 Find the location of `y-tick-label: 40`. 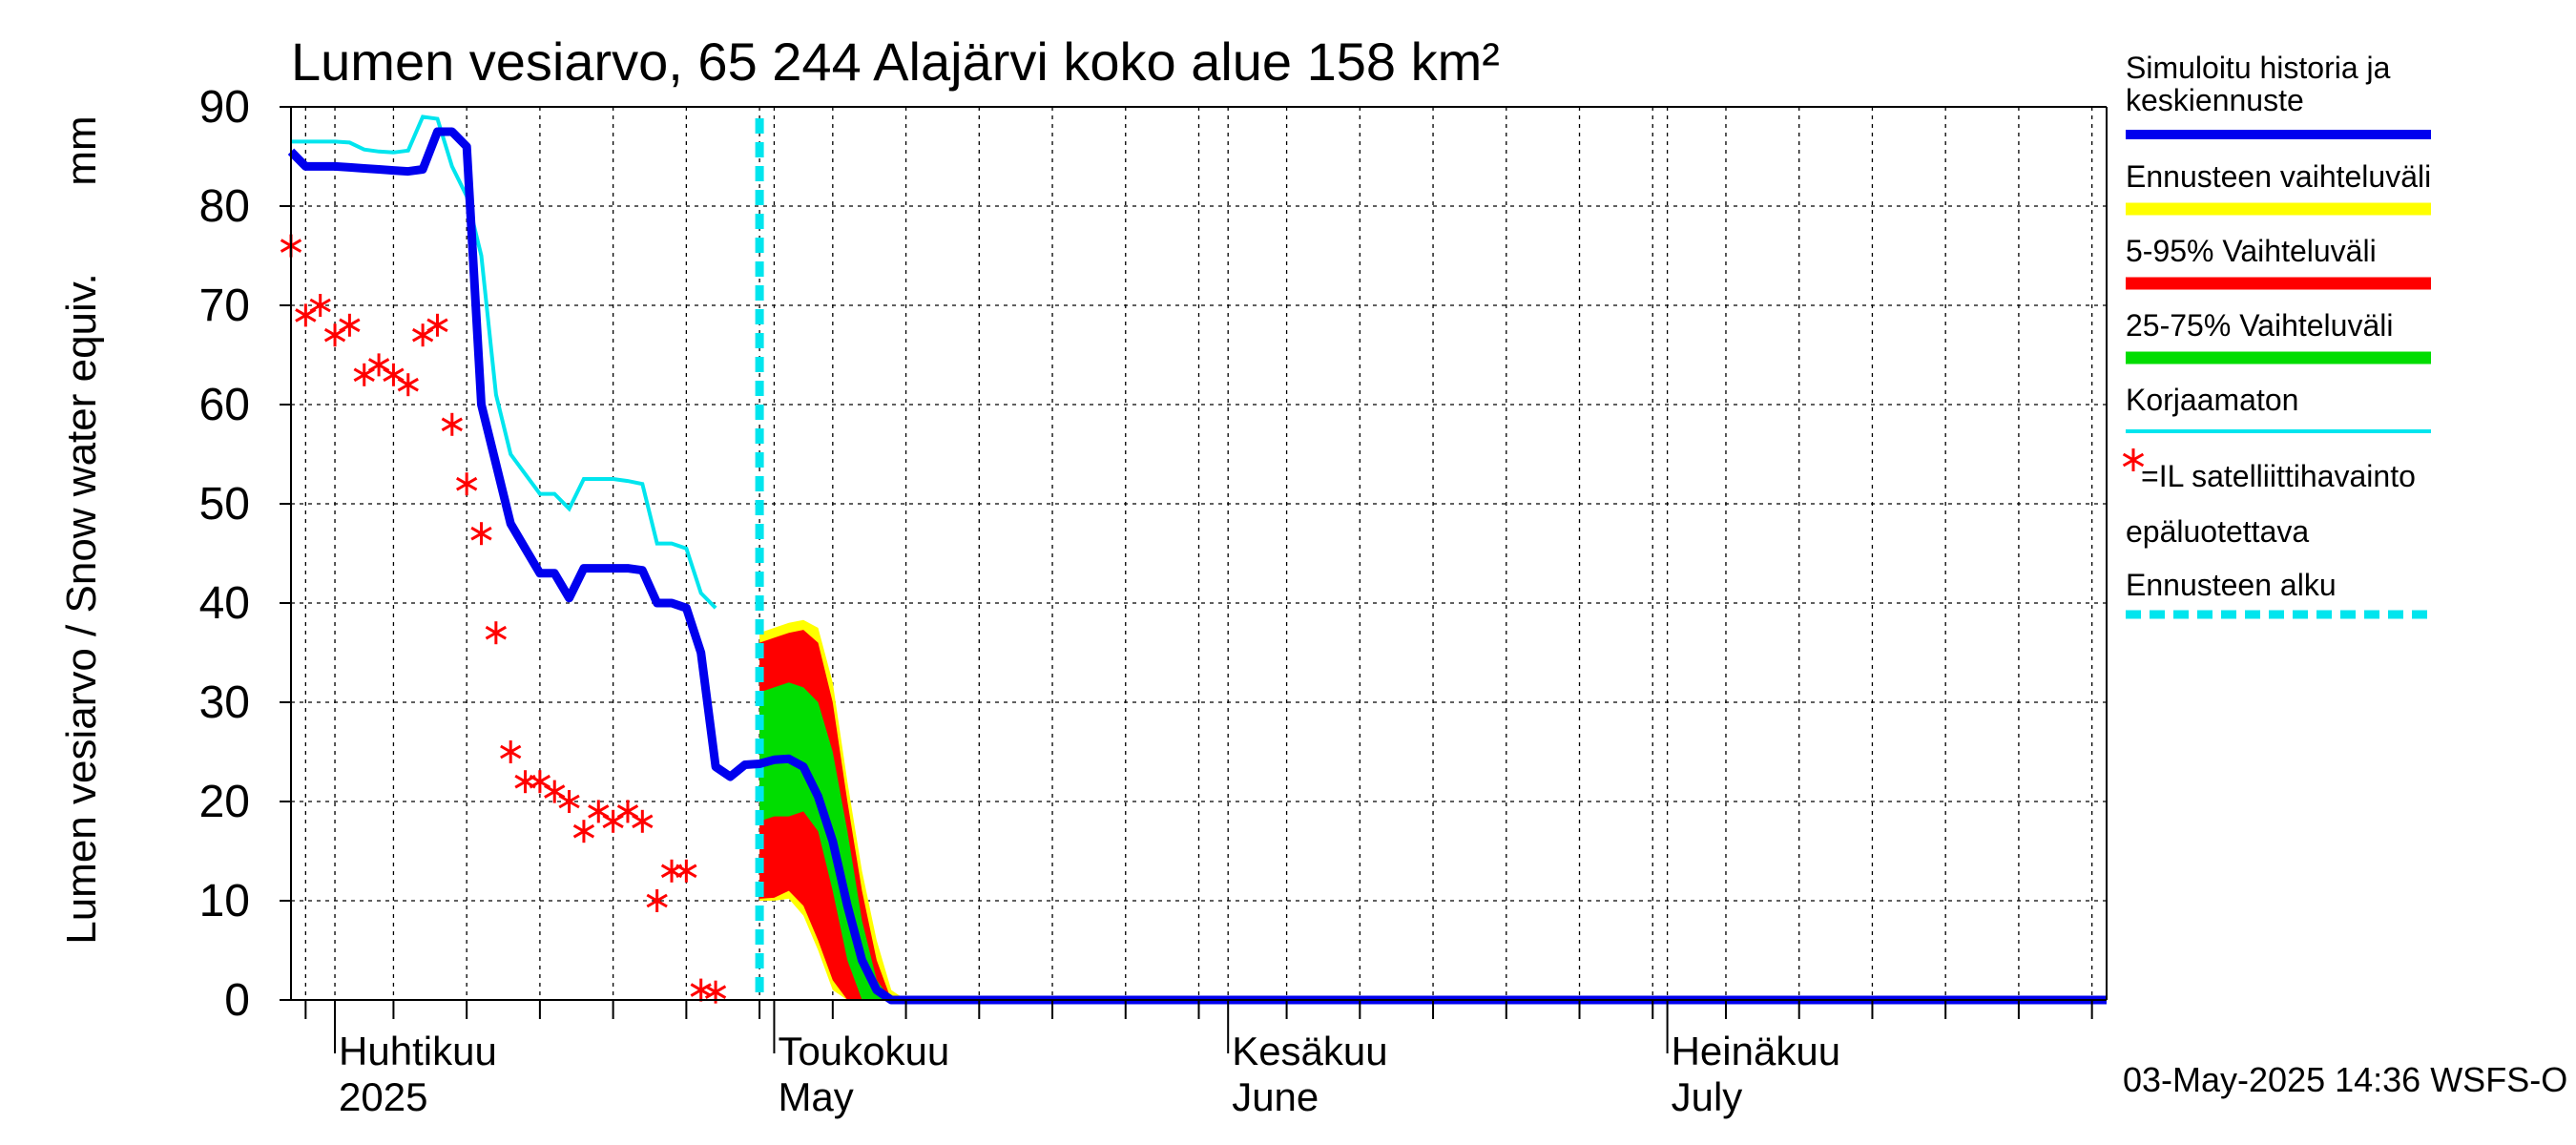

y-tick-label: 40 is located at coordinates (224, 603).